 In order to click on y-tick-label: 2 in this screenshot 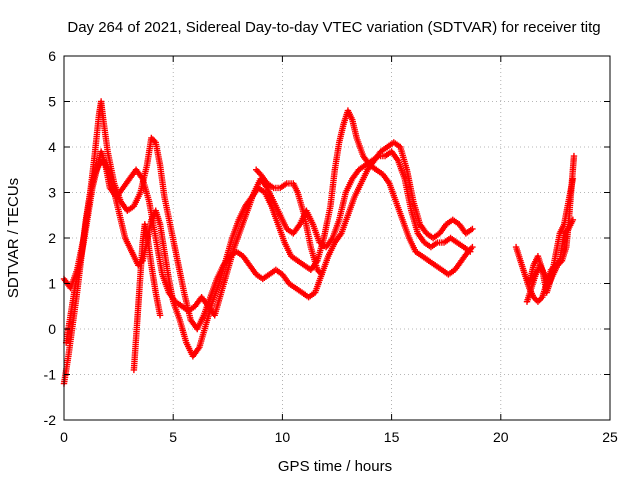, I will do `click(52, 238)`.